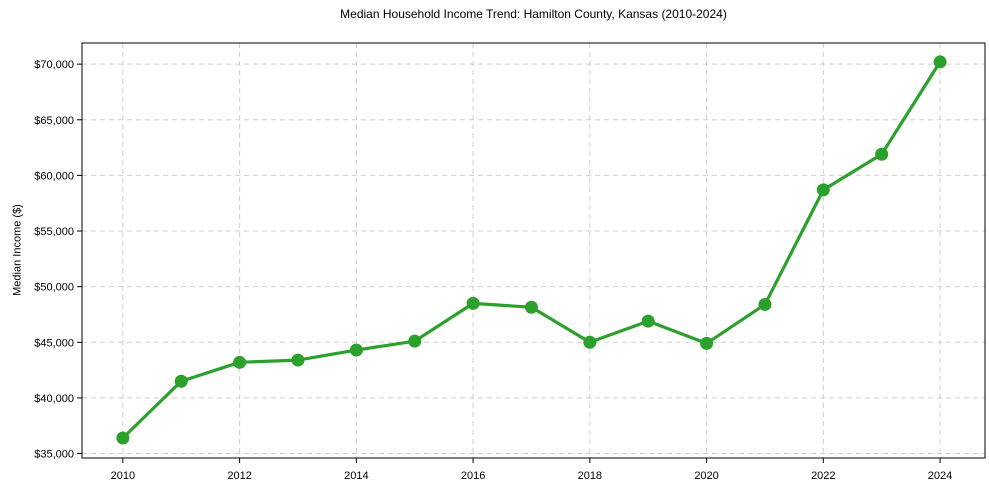  I want to click on x-tick-label: 2014, so click(356, 476).